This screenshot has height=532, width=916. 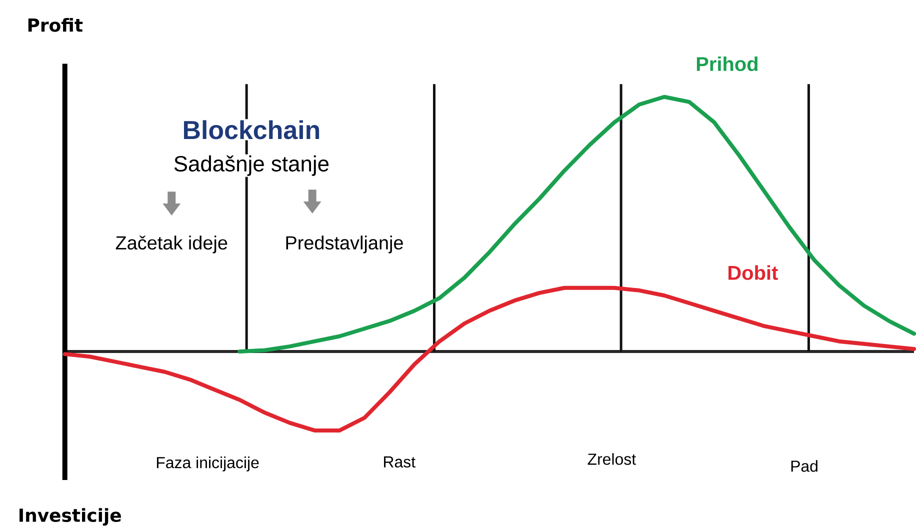 I want to click on text: Investicije, so click(x=70, y=517).